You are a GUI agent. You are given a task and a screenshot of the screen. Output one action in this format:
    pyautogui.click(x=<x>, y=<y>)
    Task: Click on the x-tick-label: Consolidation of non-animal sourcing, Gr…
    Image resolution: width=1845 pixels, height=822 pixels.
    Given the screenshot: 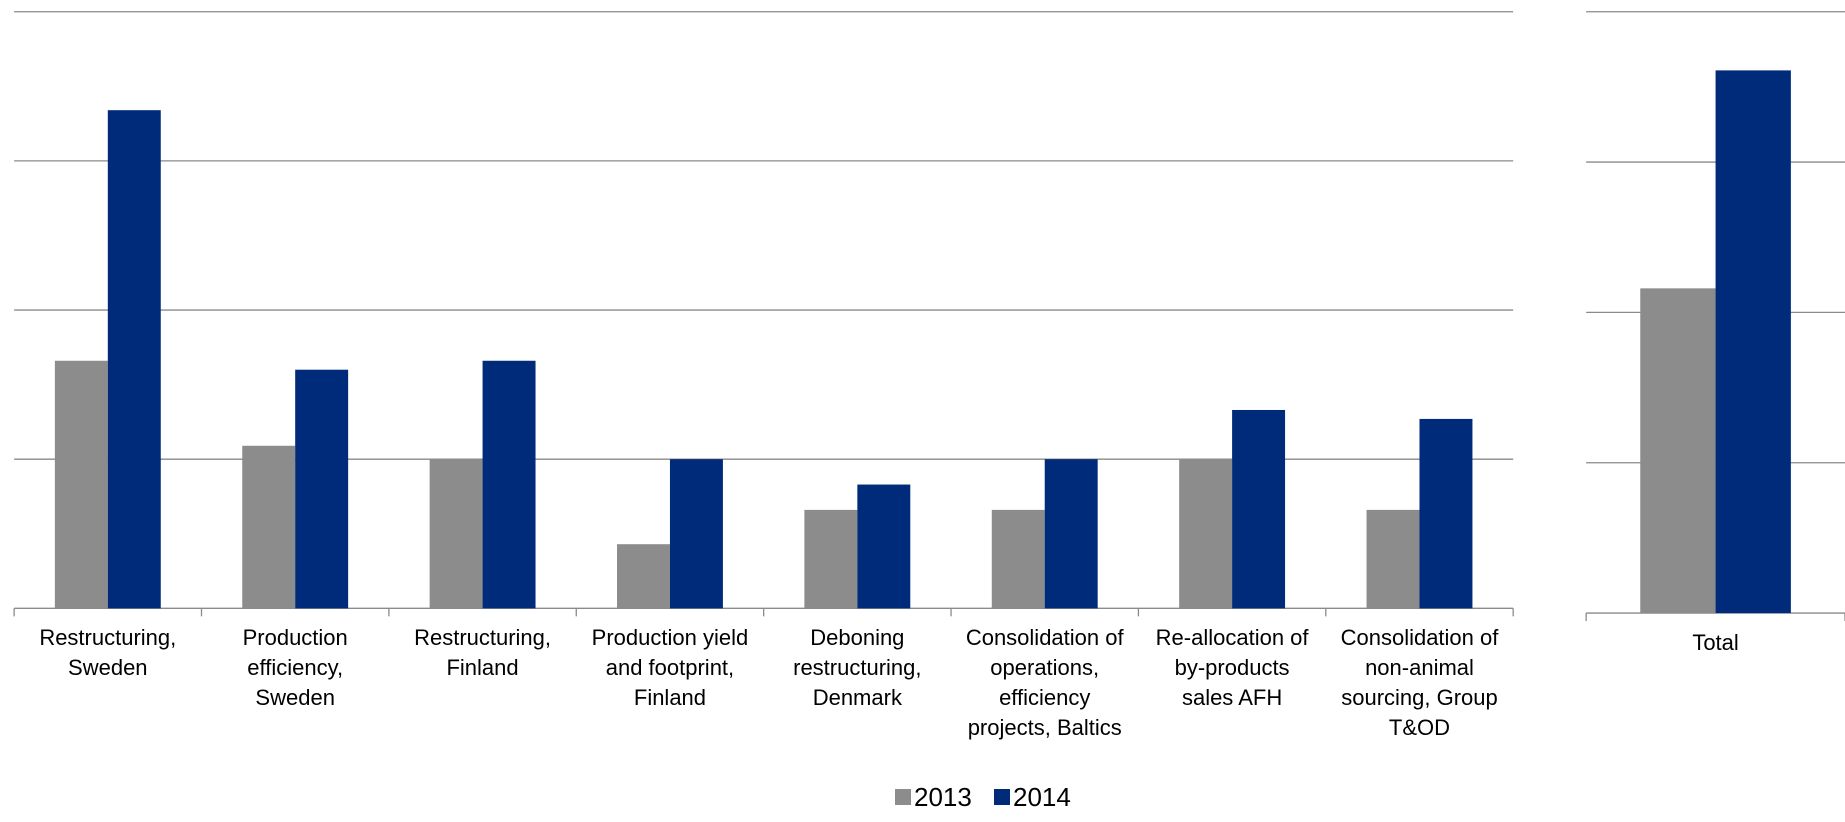 What is the action you would take?
    pyautogui.click(x=1419, y=683)
    